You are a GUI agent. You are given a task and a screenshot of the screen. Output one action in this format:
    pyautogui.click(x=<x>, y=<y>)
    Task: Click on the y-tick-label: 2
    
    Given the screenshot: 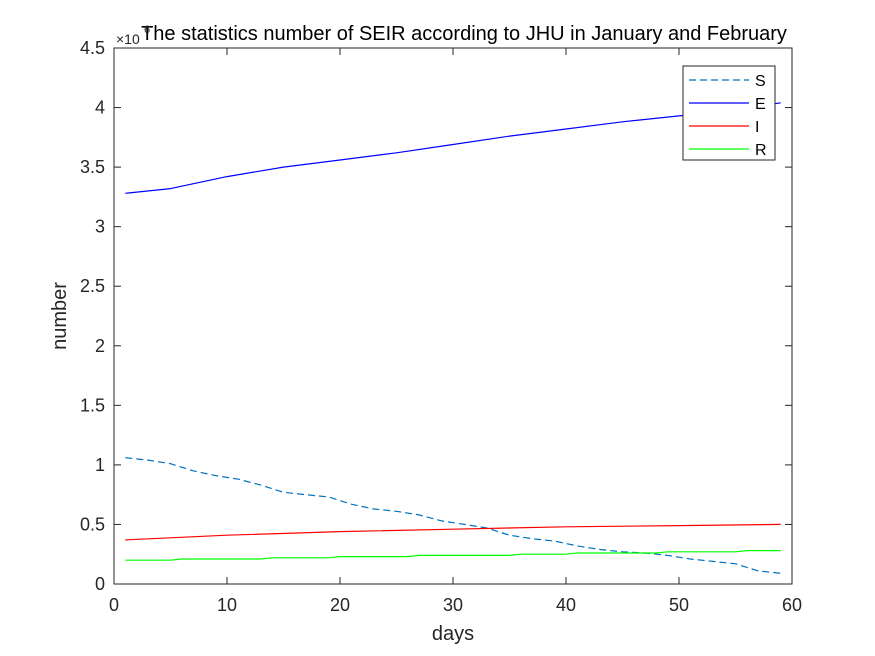 What is the action you would take?
    pyautogui.click(x=100, y=346)
    